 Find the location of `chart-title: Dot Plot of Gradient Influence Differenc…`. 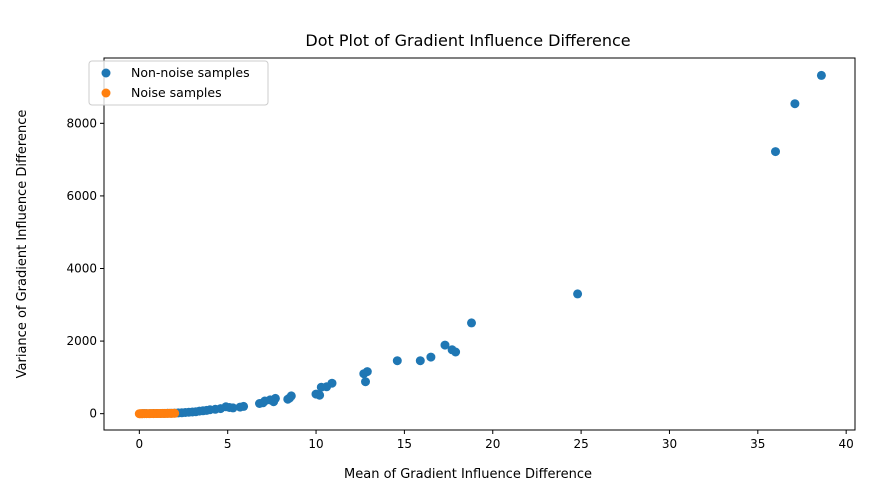

chart-title: Dot Plot of Gradient Influence Differenc… is located at coordinates (467, 40).